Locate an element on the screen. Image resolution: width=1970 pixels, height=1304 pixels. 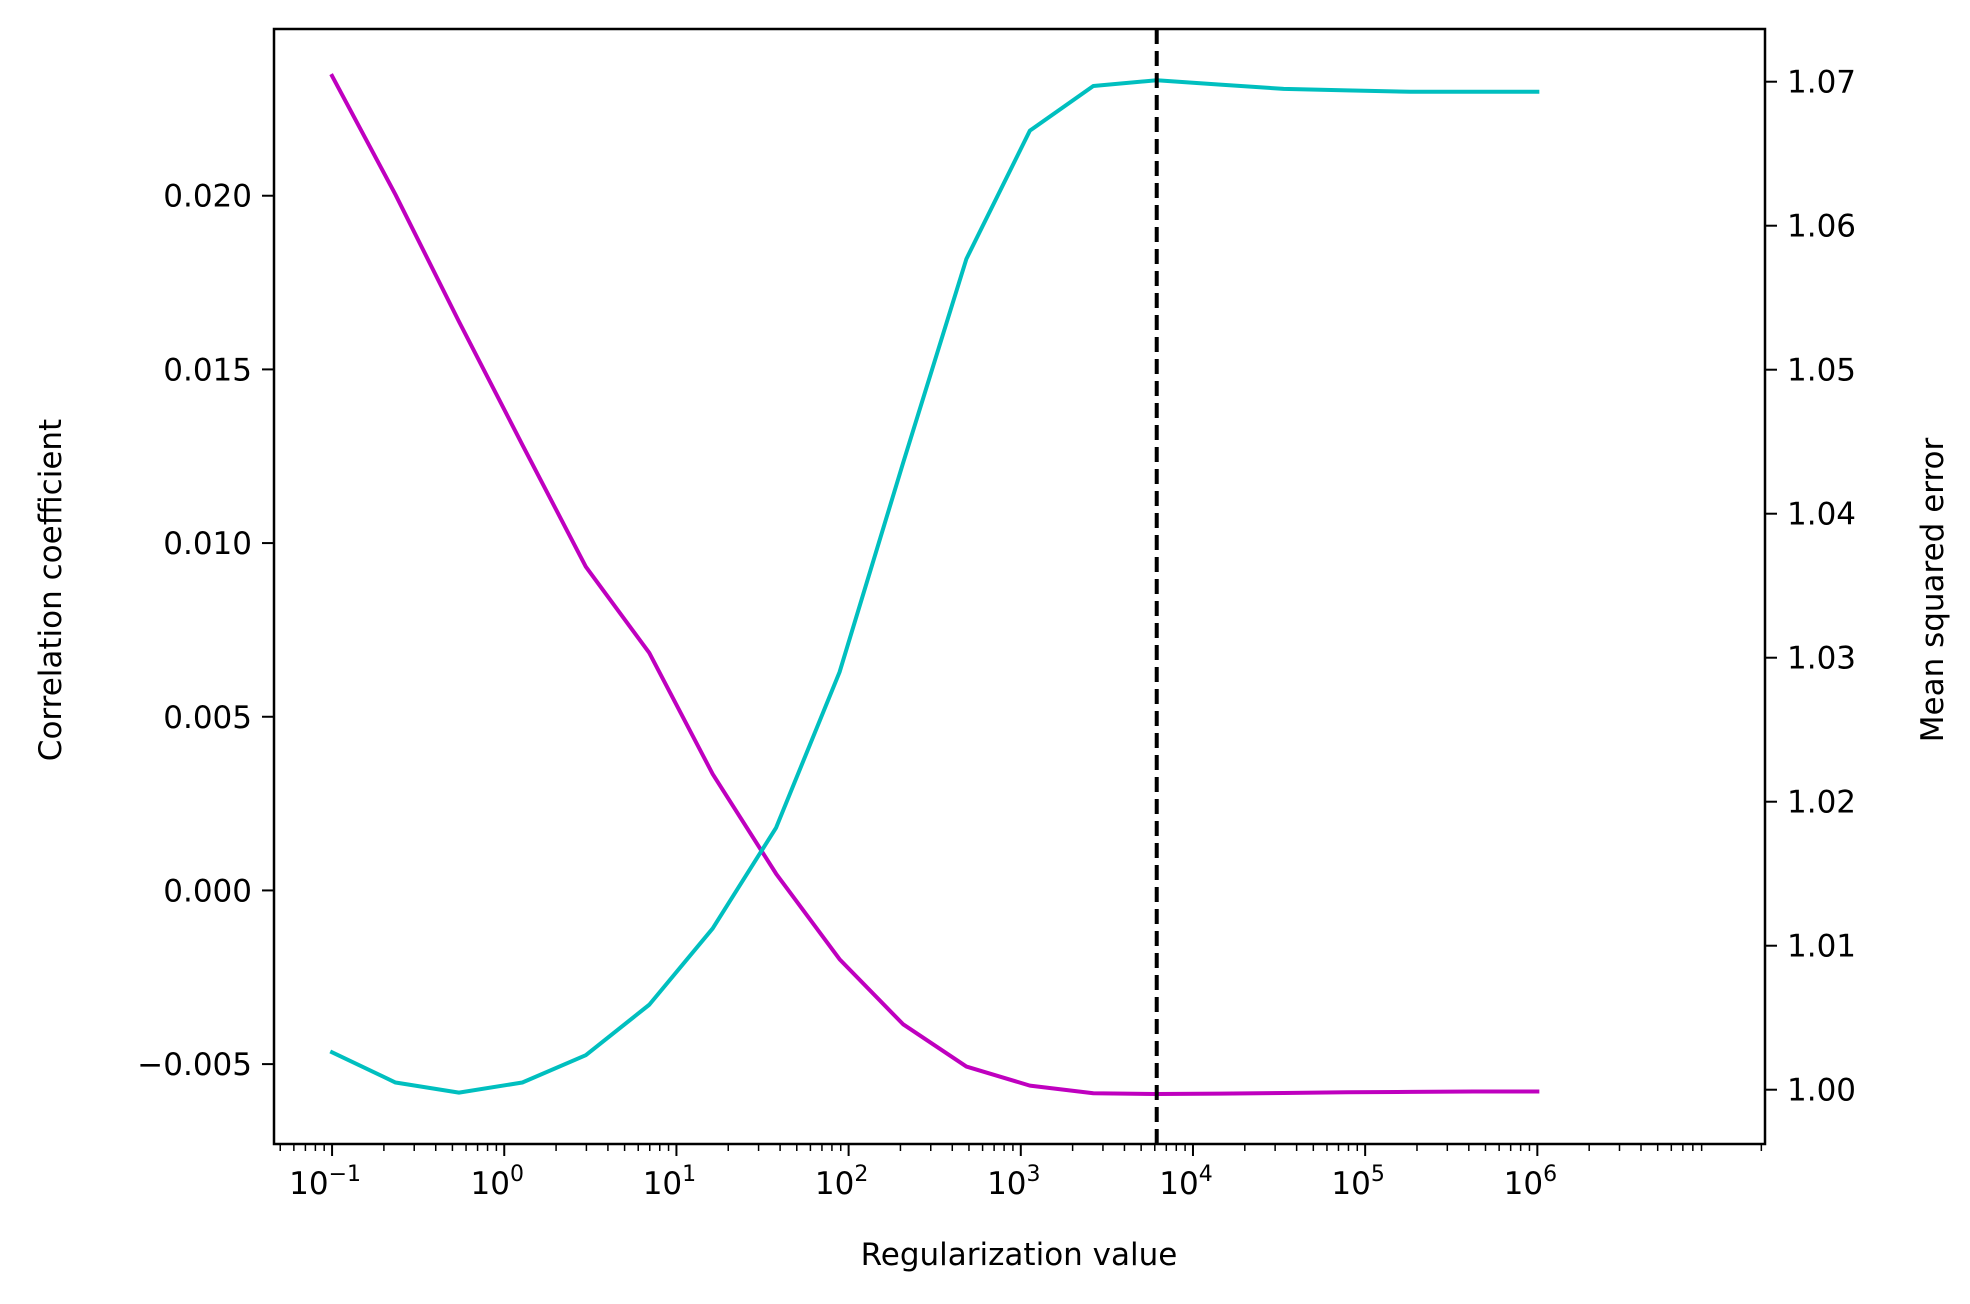
y-left-tick-label: 0.020 is located at coordinates (207, 197).